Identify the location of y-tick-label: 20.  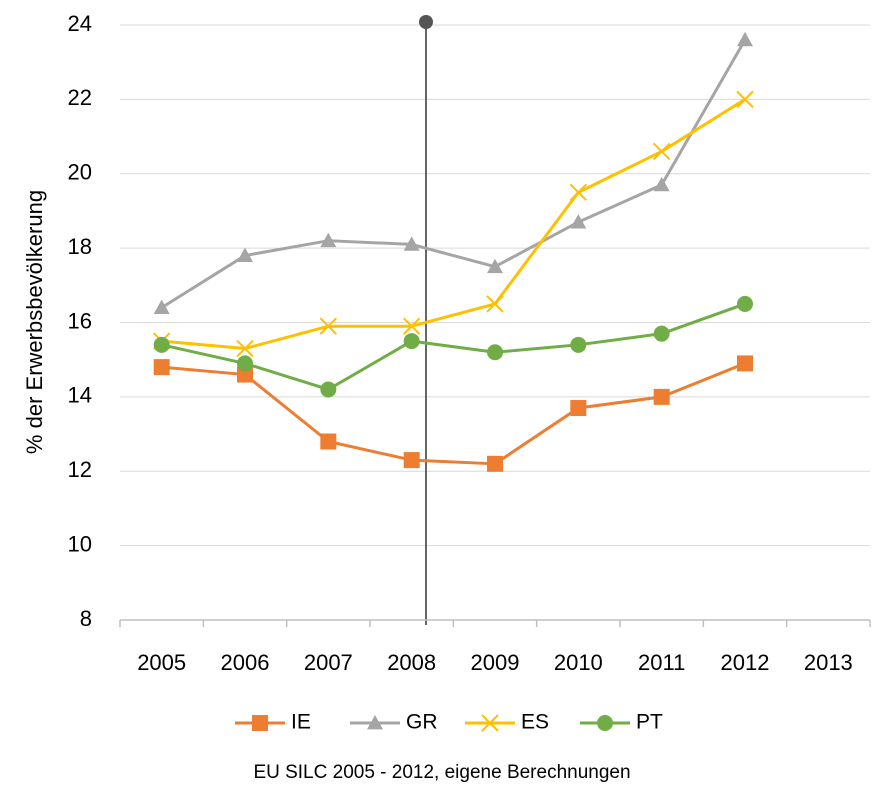
(80, 172).